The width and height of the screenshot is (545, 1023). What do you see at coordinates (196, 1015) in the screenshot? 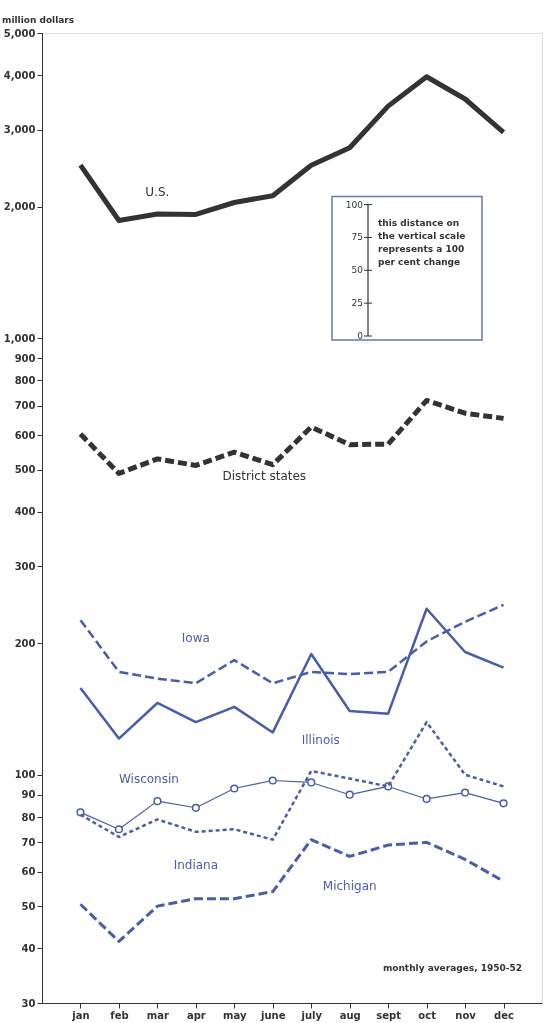
I see `x-tick-label: apr` at bounding box center [196, 1015].